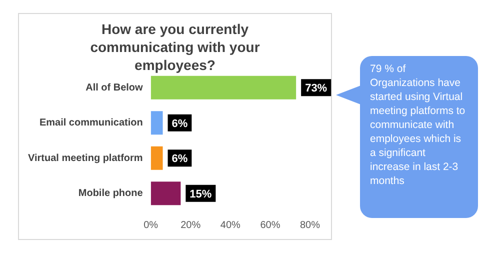 This screenshot has height=271, width=500. I want to click on data-label: 73%, so click(316, 88).